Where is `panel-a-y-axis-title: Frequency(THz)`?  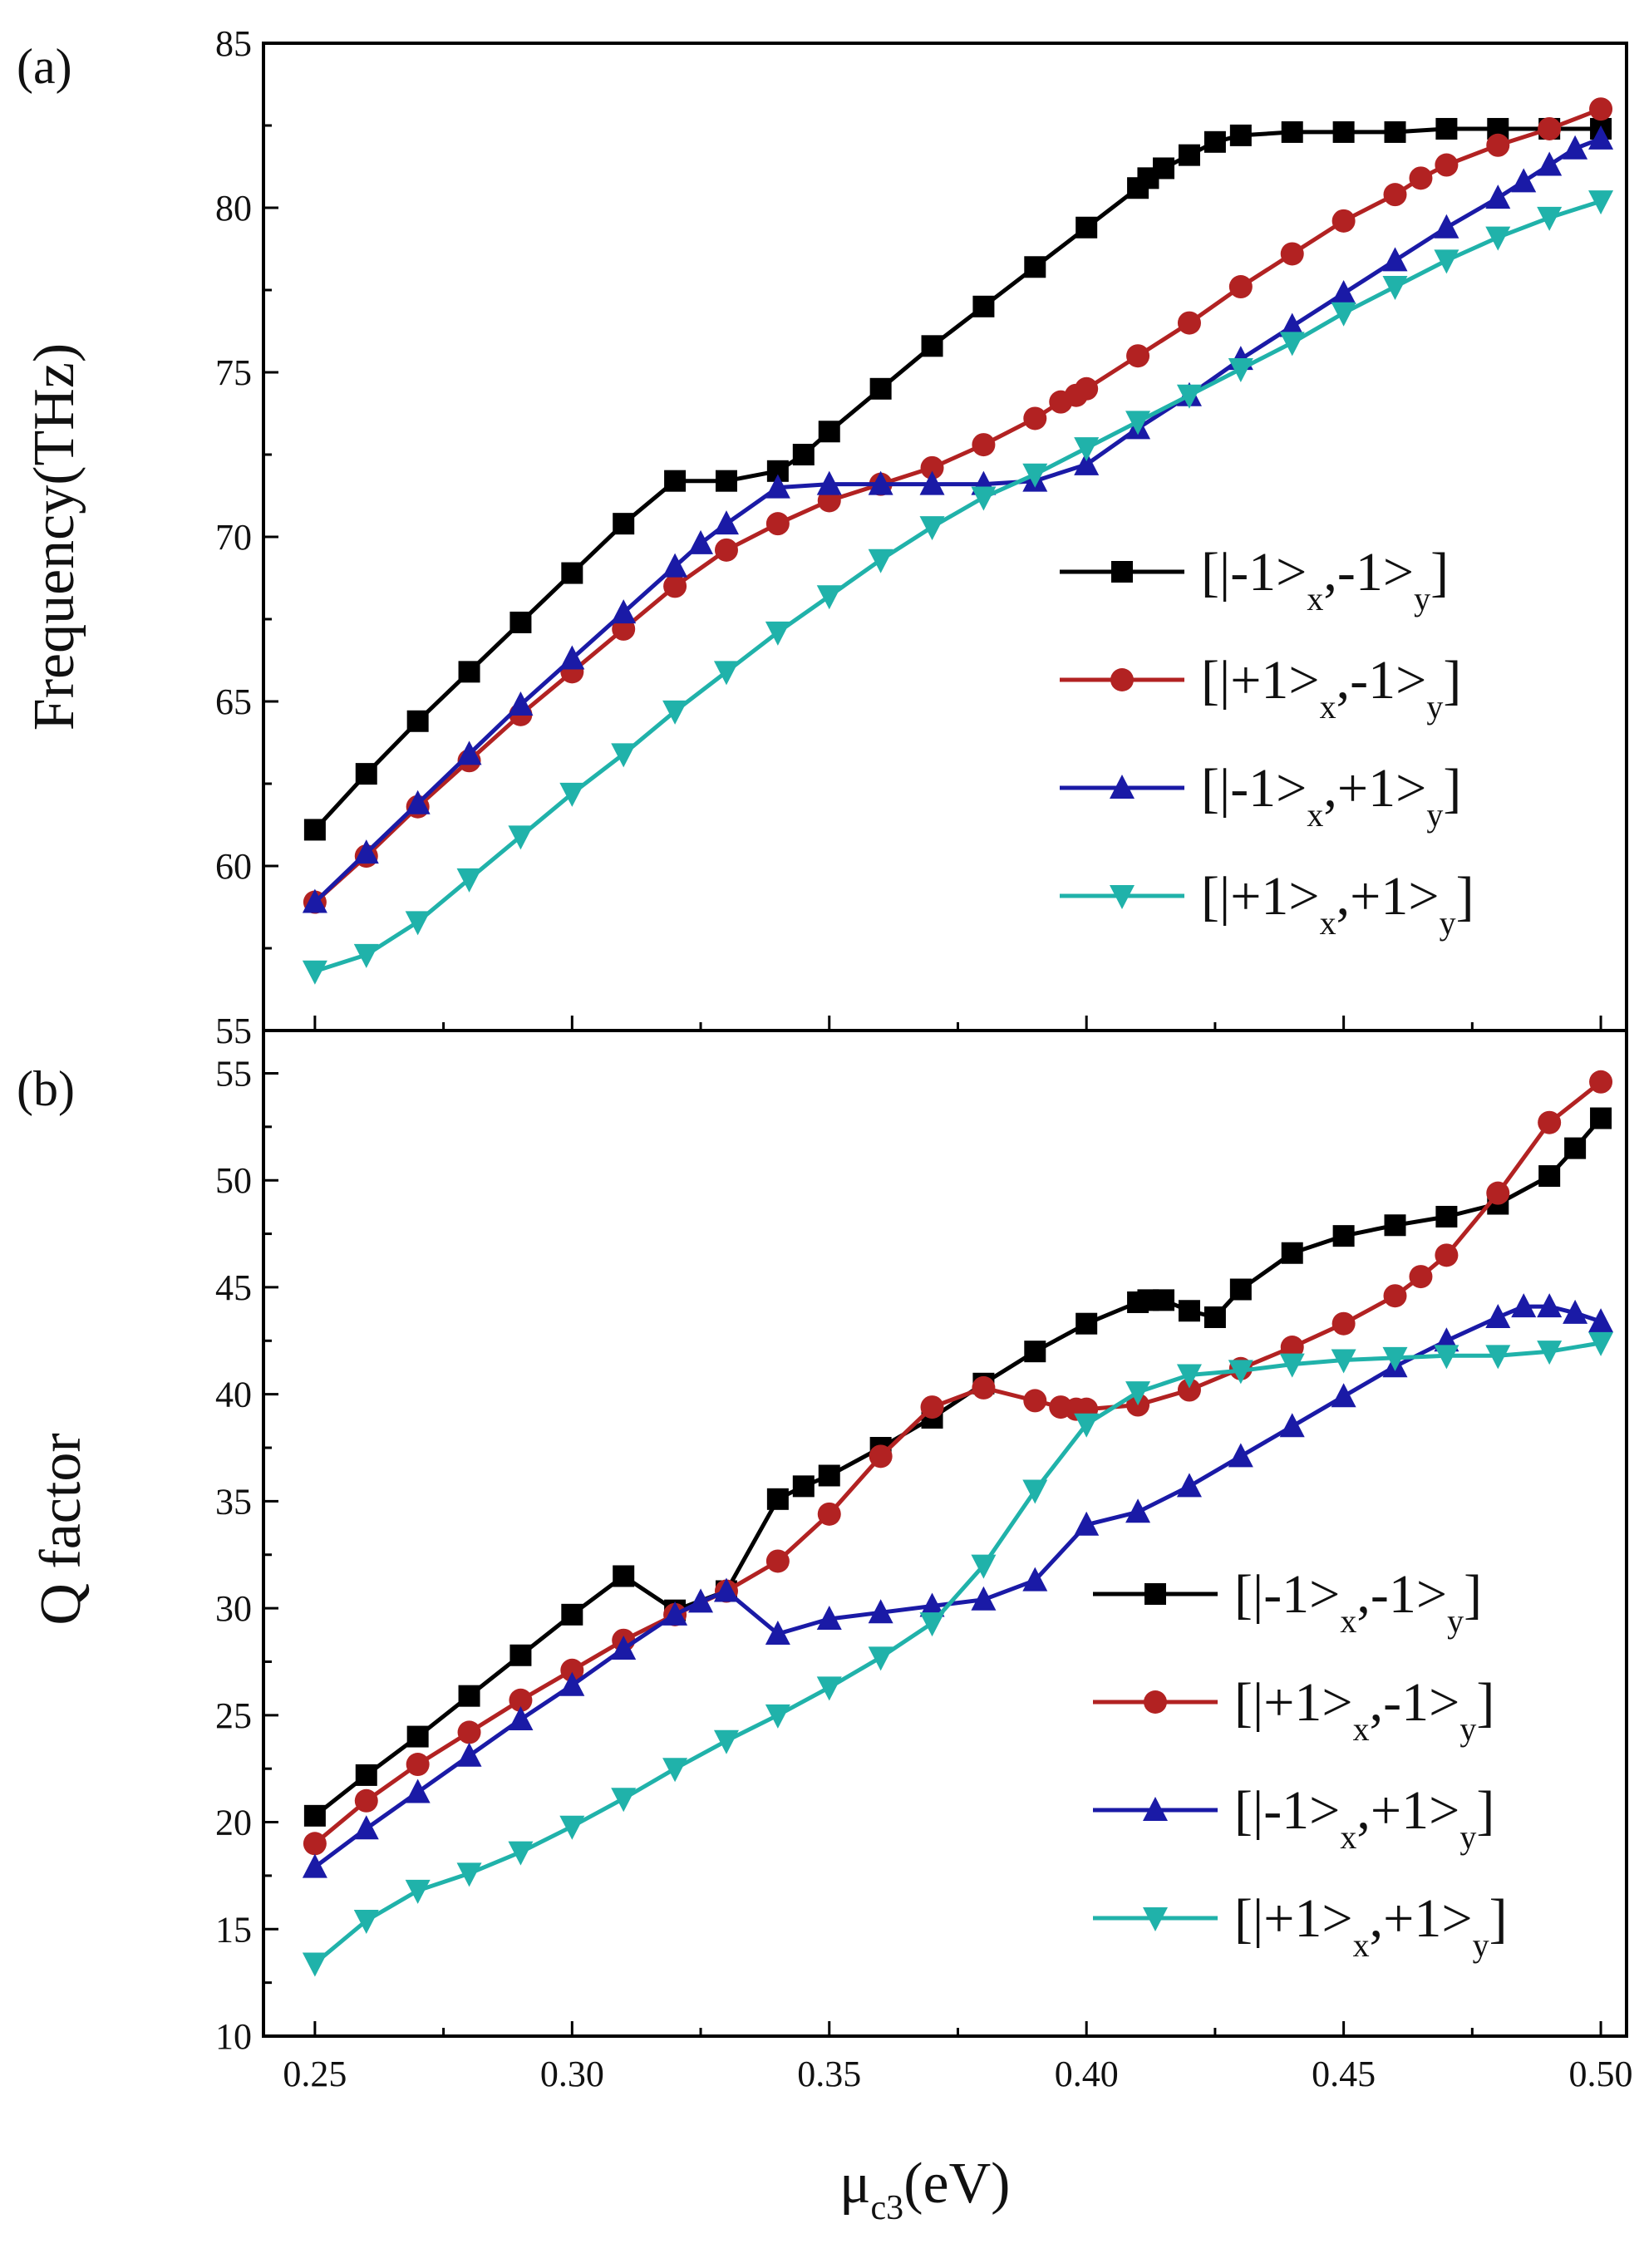 panel-a-y-axis-title: Frequency(THz) is located at coordinates (54, 537).